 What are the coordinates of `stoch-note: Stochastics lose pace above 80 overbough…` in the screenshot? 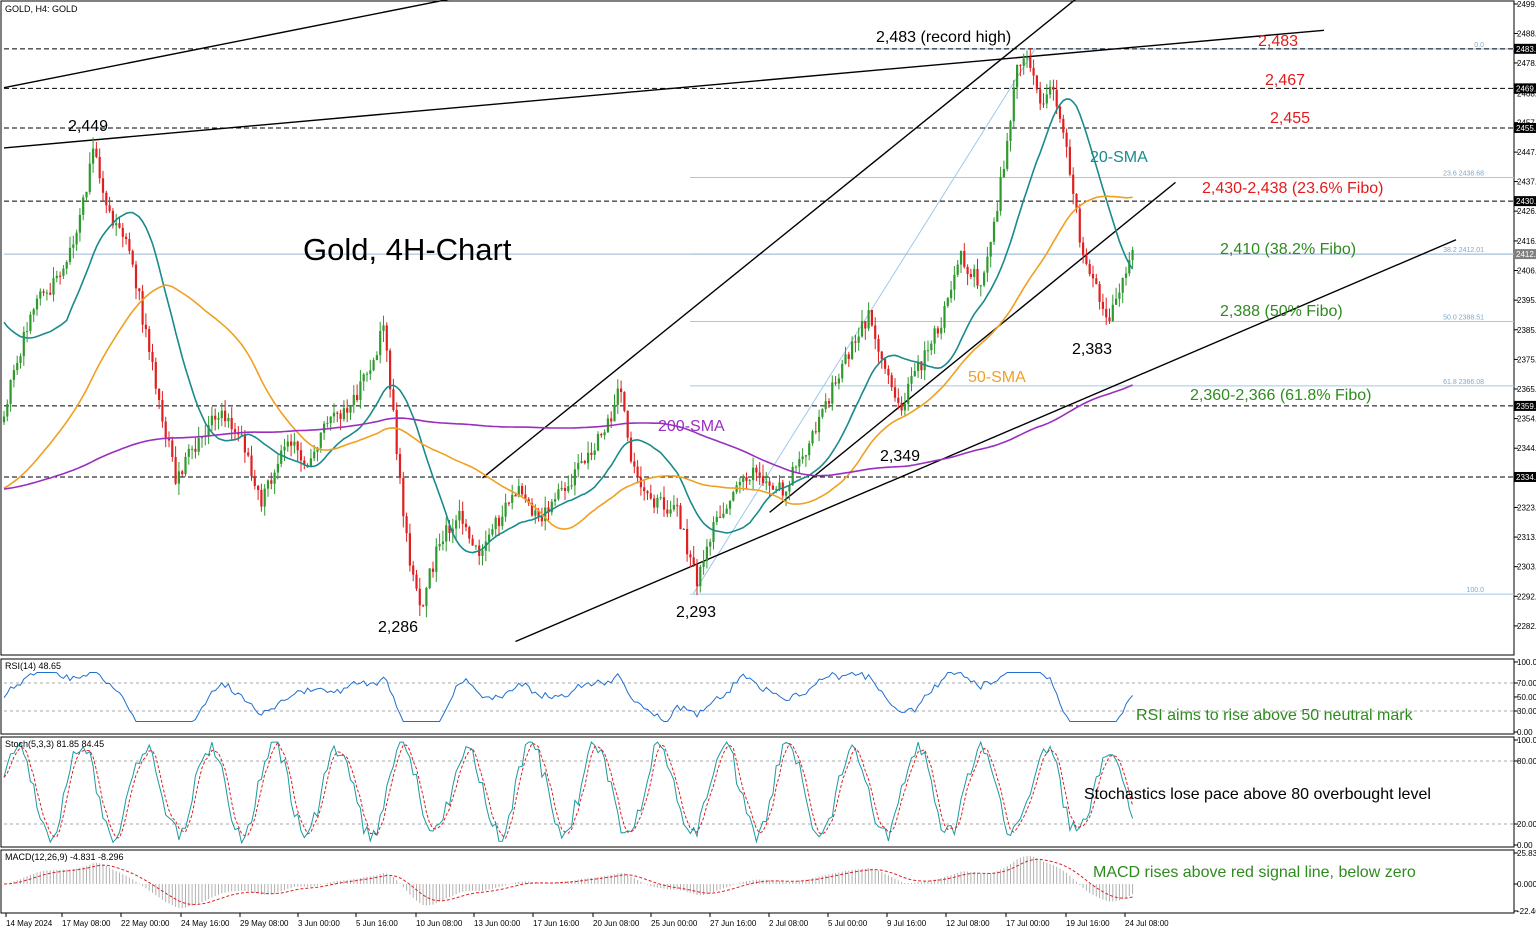 It's located at (1257, 794).